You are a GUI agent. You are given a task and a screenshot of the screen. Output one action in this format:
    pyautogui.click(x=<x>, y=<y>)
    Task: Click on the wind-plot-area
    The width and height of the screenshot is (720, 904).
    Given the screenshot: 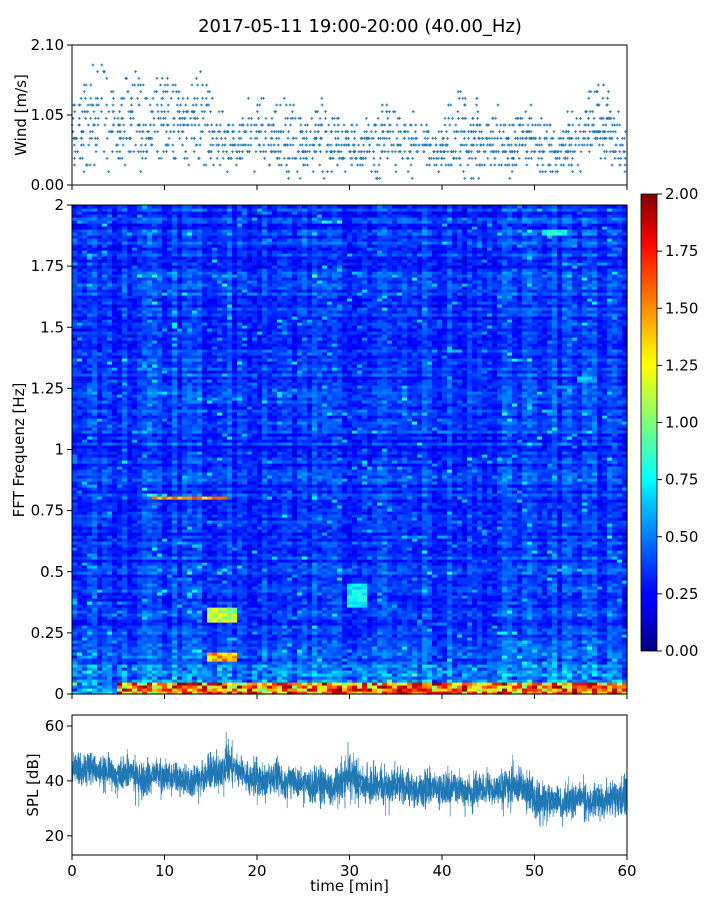 What is the action you would take?
    pyautogui.click(x=349, y=115)
    